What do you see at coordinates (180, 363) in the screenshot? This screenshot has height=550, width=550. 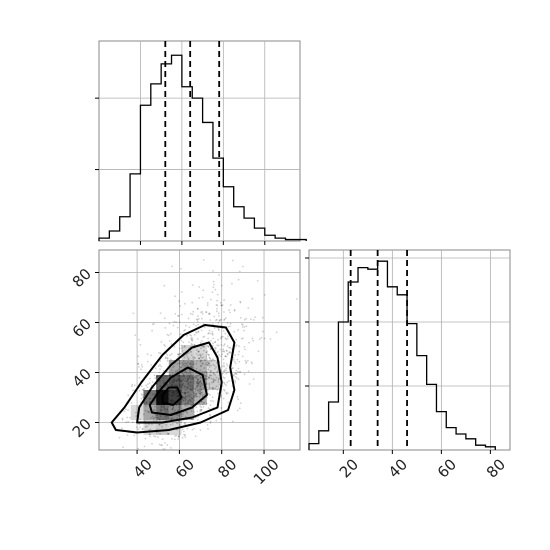 I see `joint-ticks` at bounding box center [180, 363].